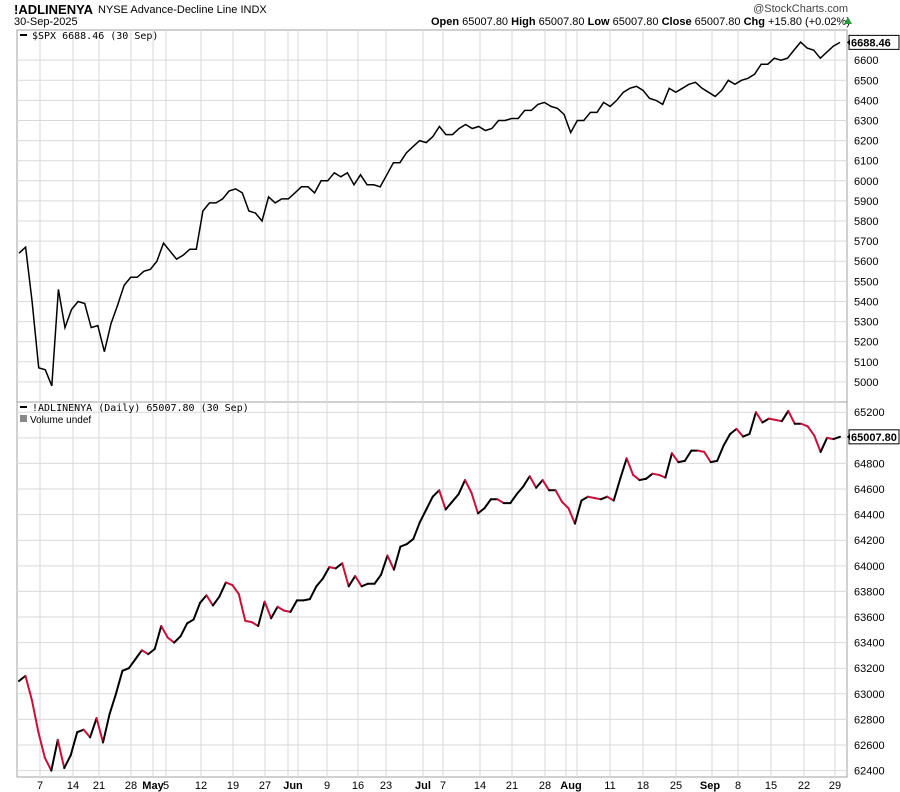 This screenshot has height=792, width=900. Describe the element at coordinates (676, 22) in the screenshot. I see `close-label: Close` at that location.